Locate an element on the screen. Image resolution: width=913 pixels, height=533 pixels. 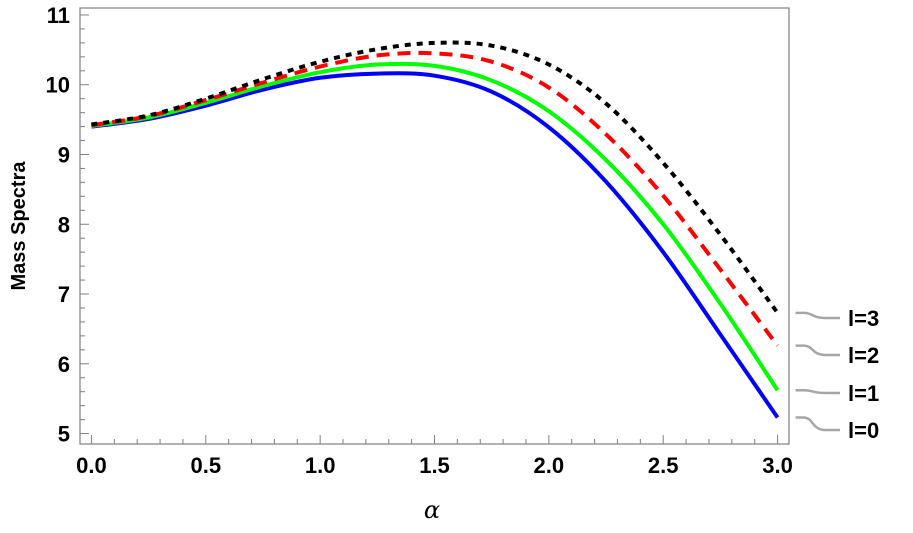
x-axis-ticks: 0.0 0.5 1.0 1.5 2.0 2.5 3.0 is located at coordinates (434, 456).